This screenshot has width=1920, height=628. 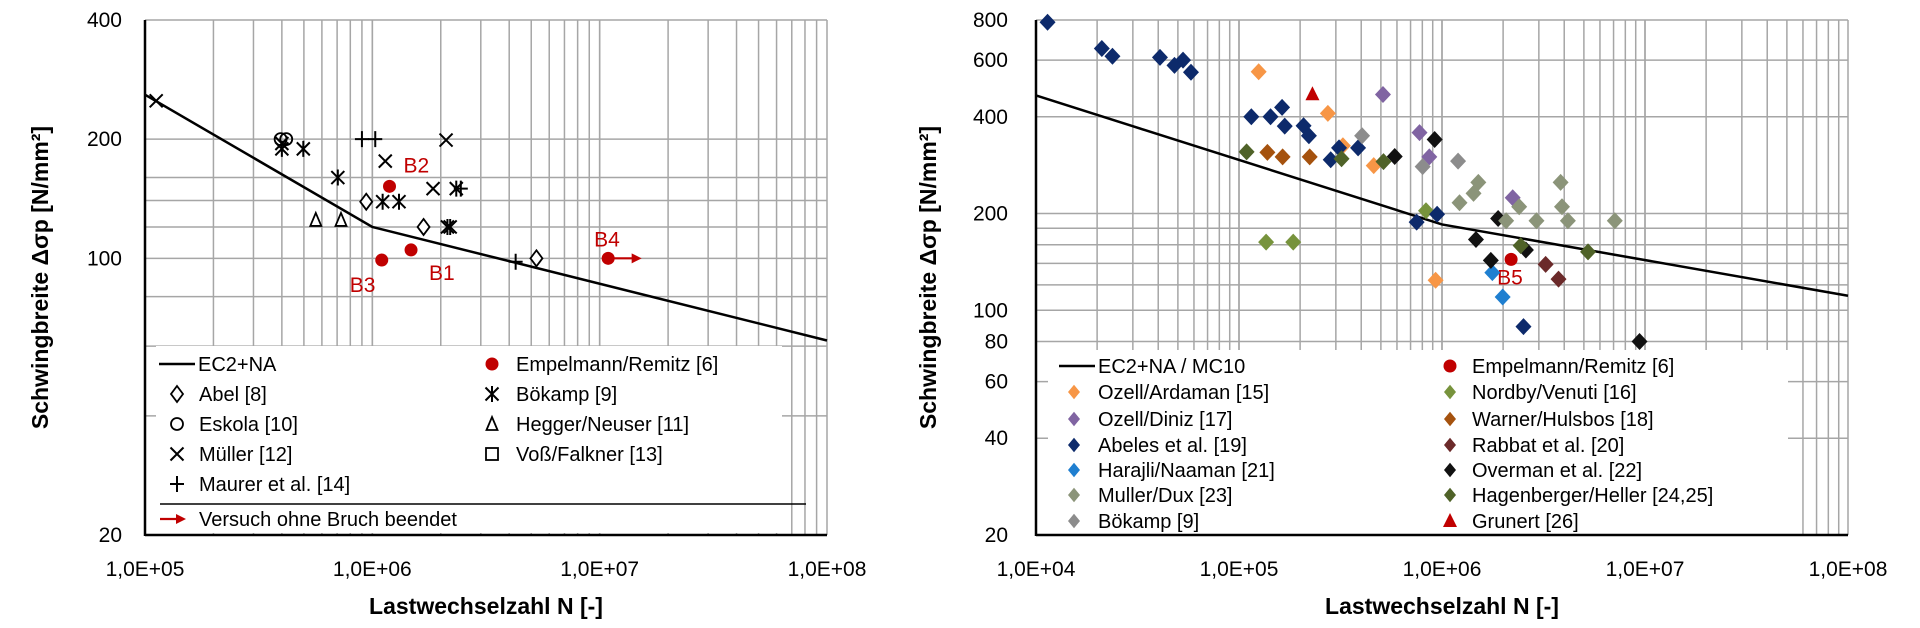 I want to click on x-tick-label: 1,0E+07, so click(x=599, y=569).